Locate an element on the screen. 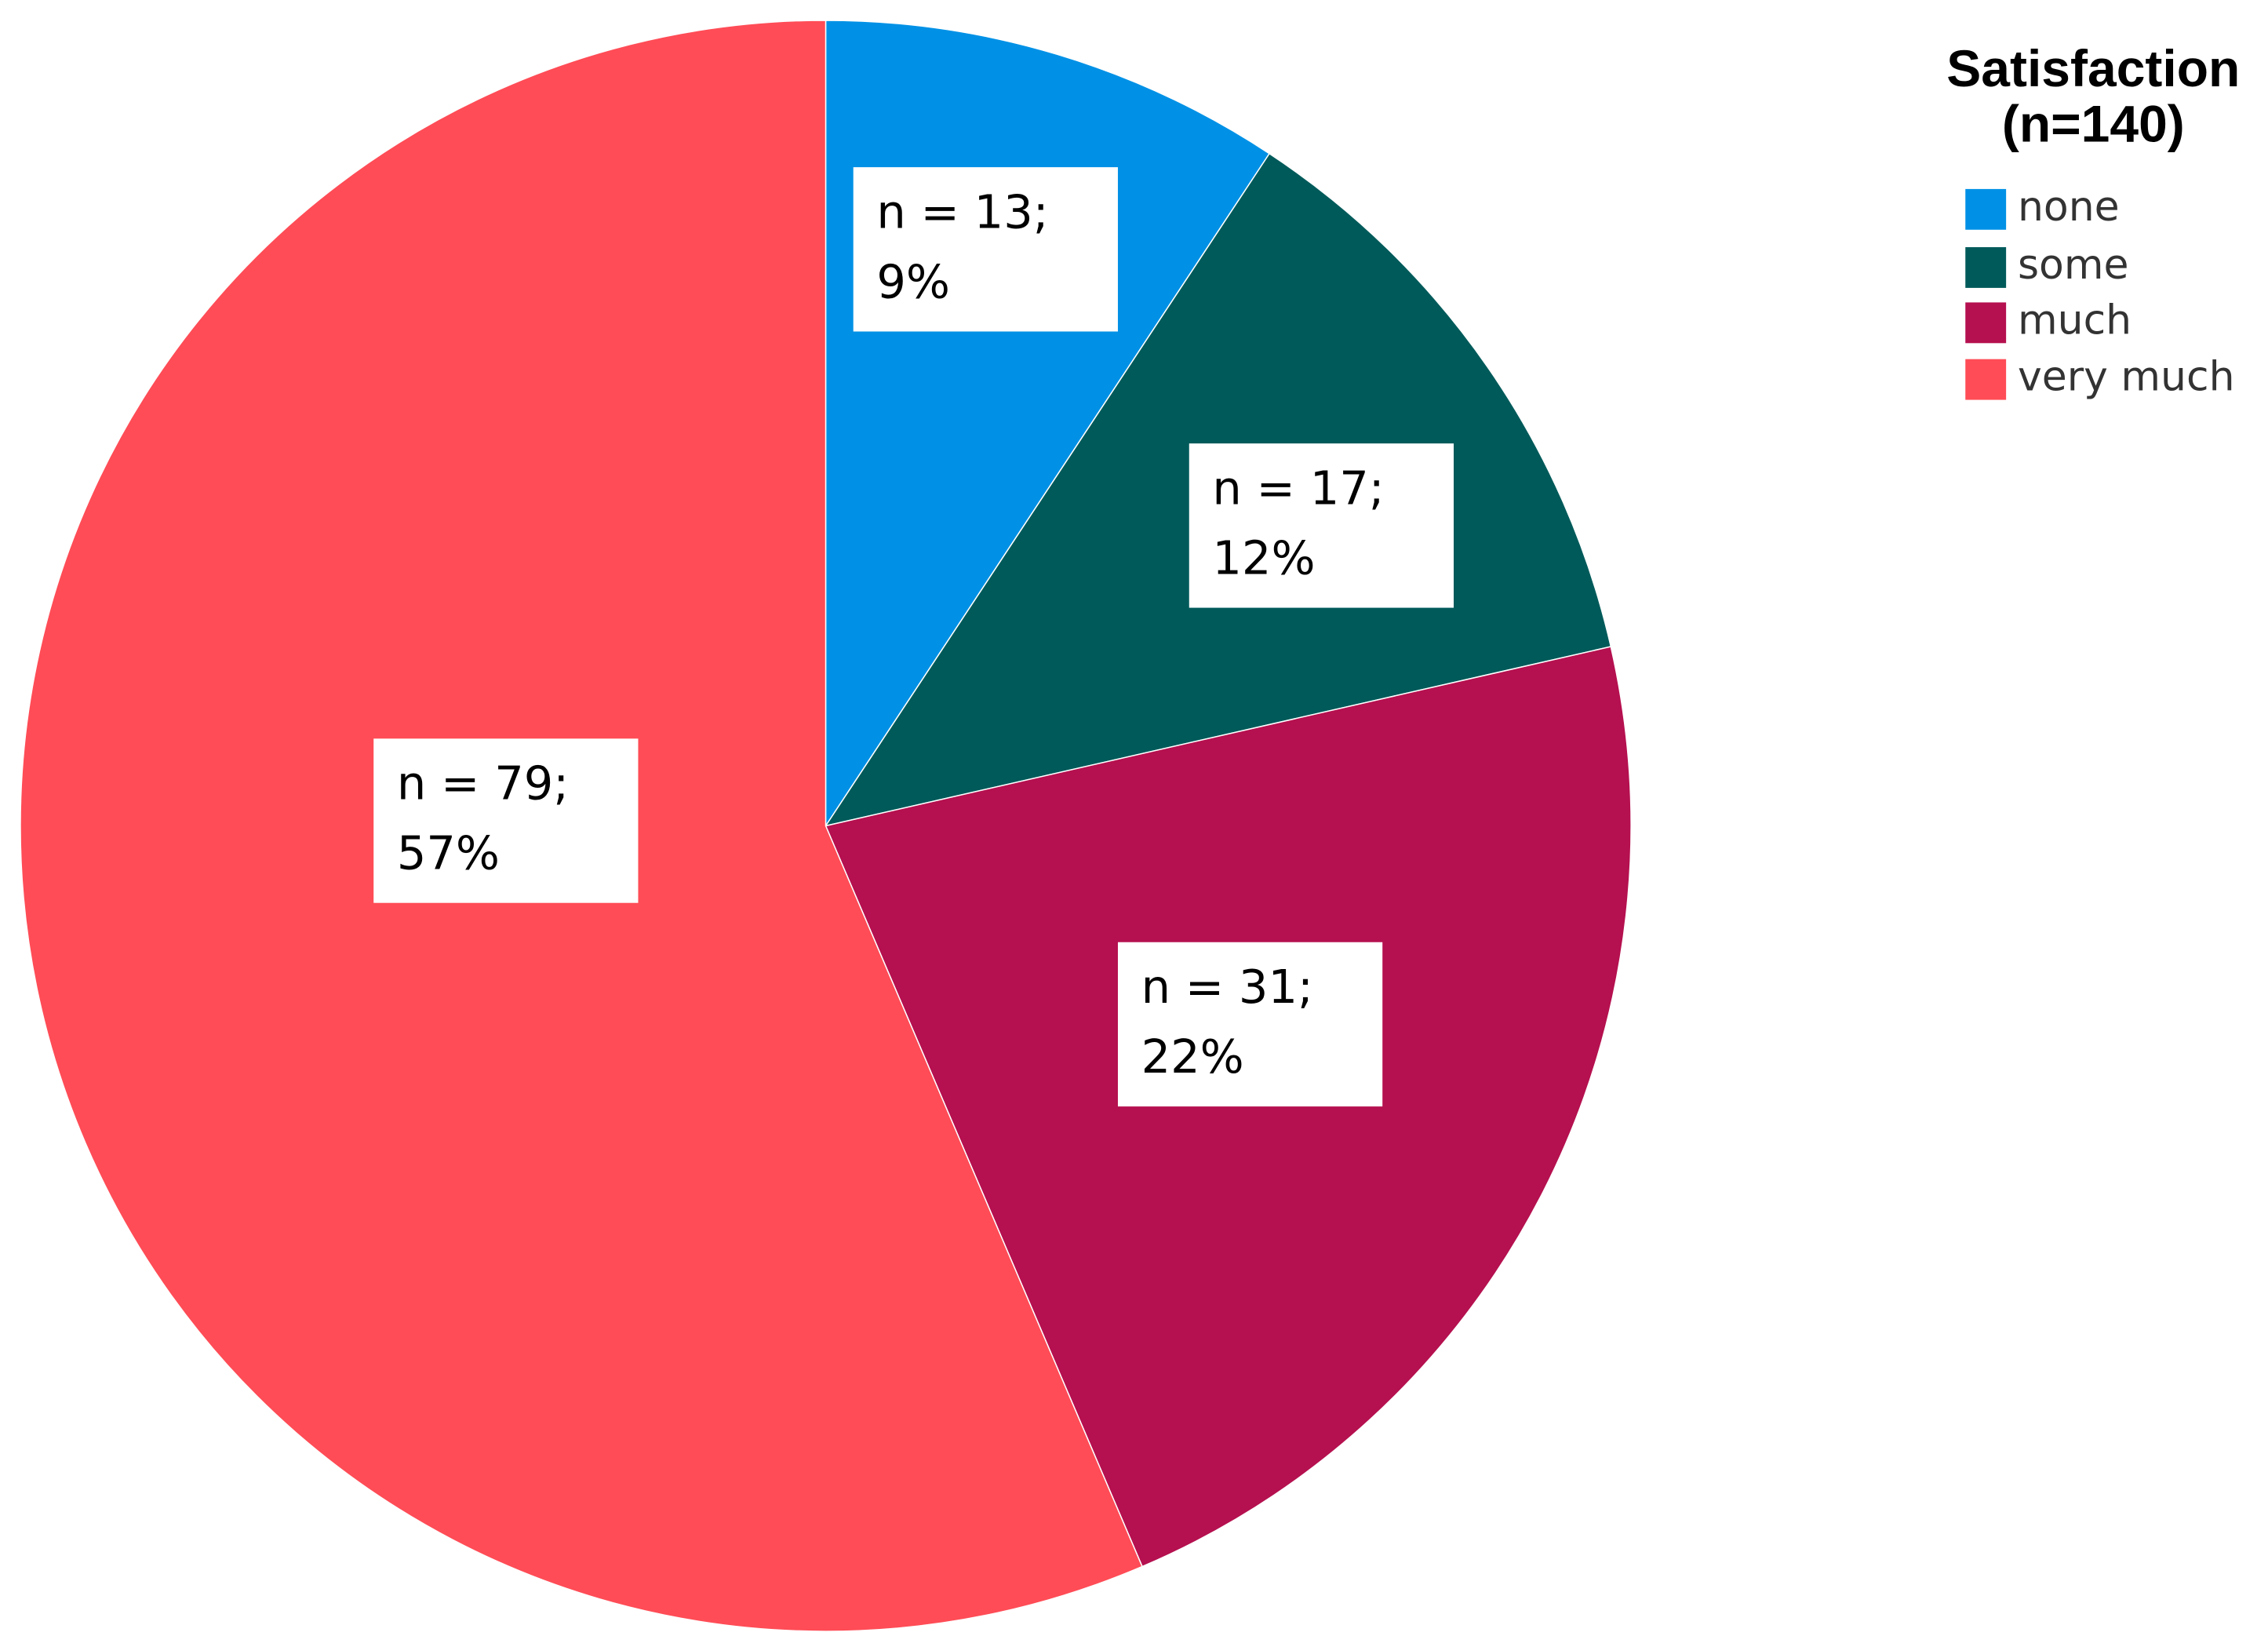 This screenshot has width=2268, height=1636. legend-label: much is located at coordinates (2075, 321).